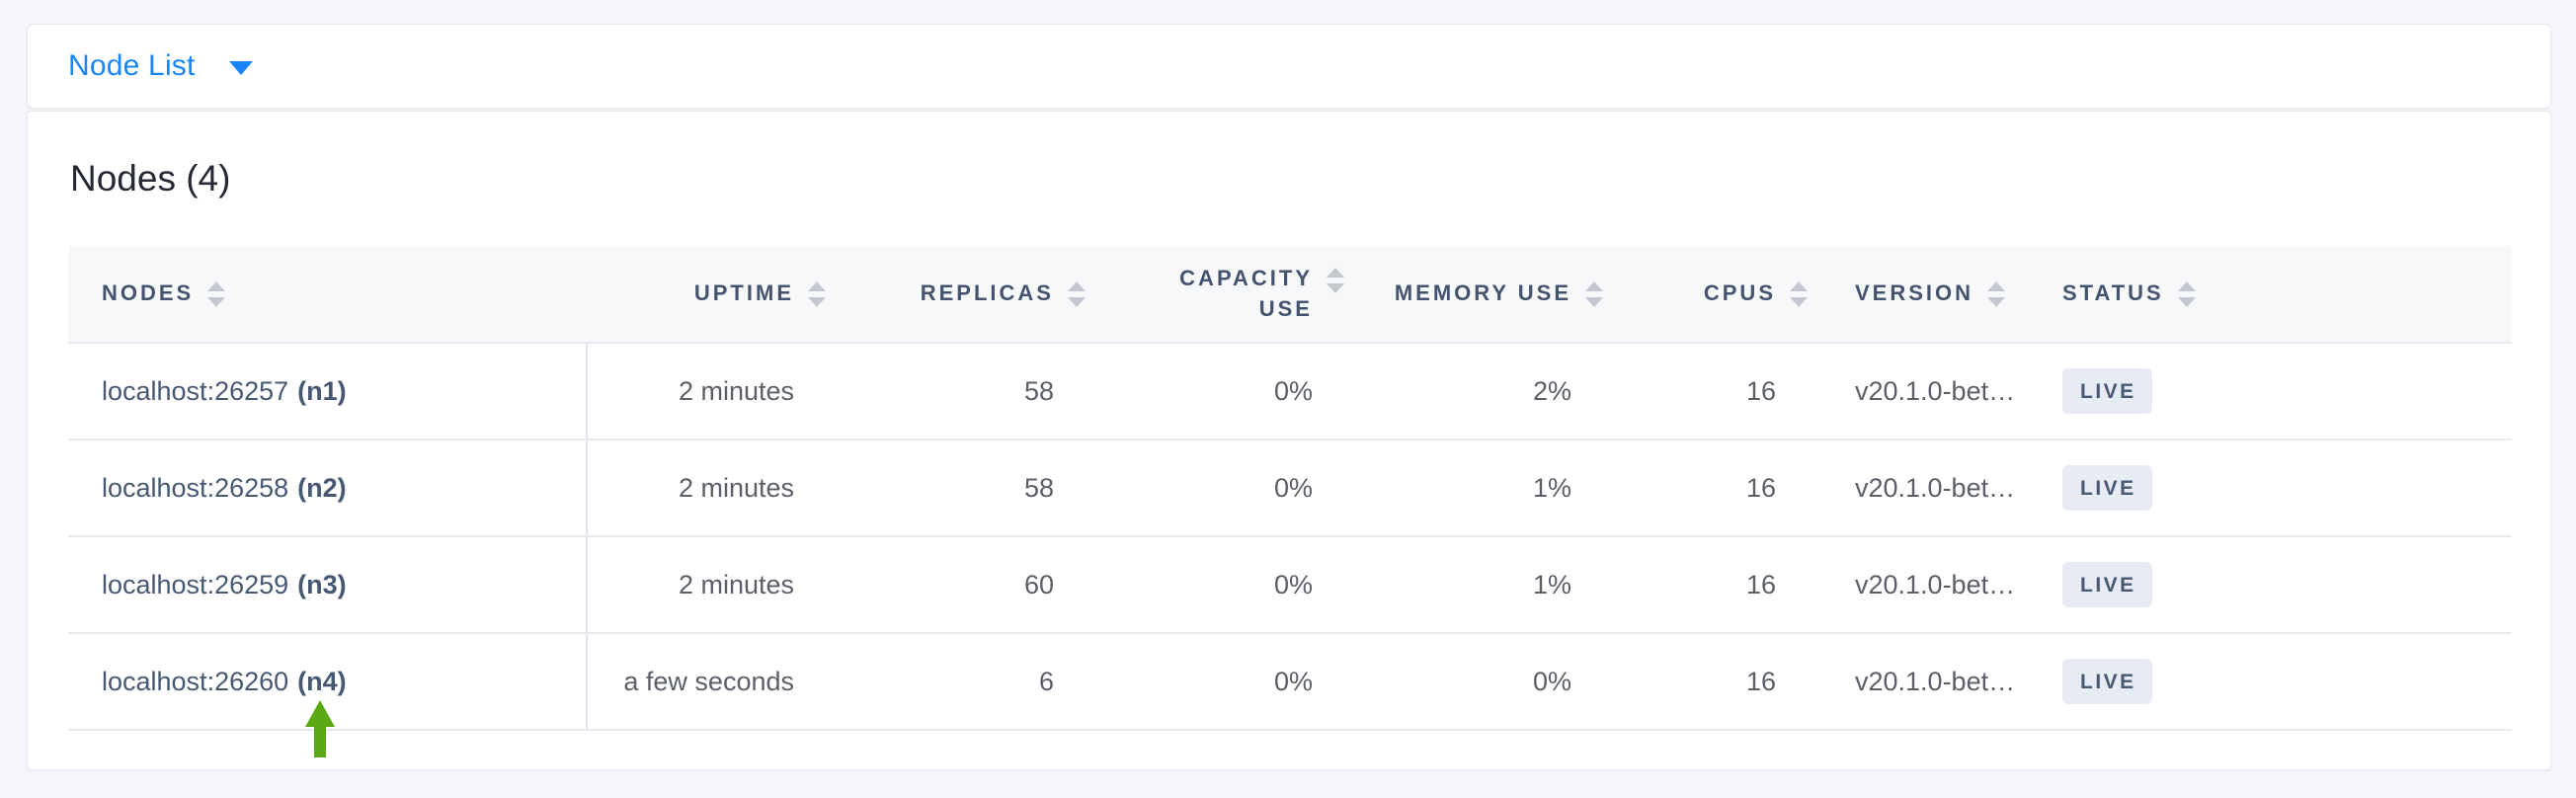  Describe the element at coordinates (1914, 293) in the screenshot. I see `column-label: VERSION` at that location.